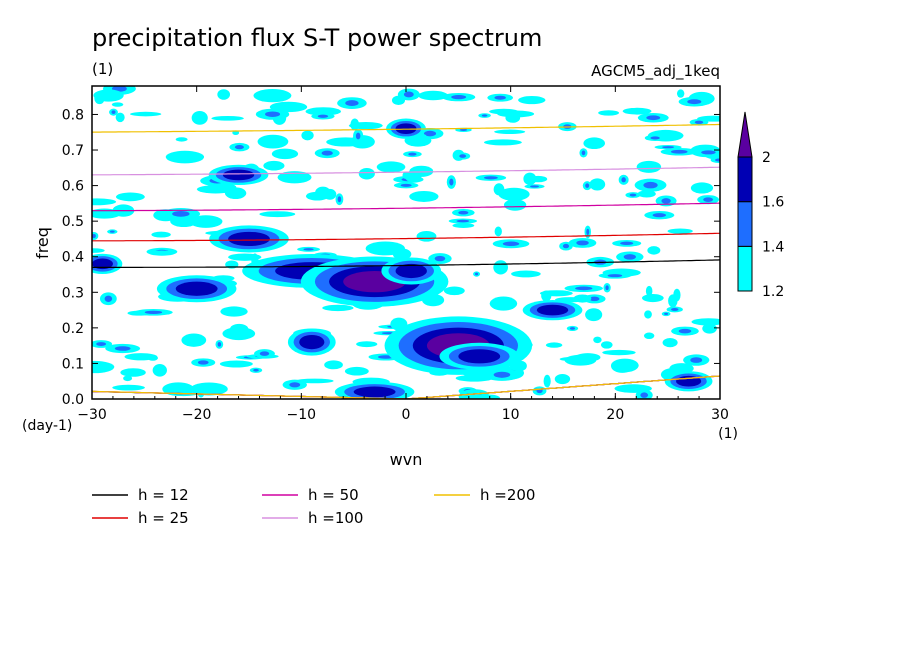 Image resolution: width=904 pixels, height=654 pixels. Describe the element at coordinates (406, 415) in the screenshot. I see `x-tick-label: 0` at that location.